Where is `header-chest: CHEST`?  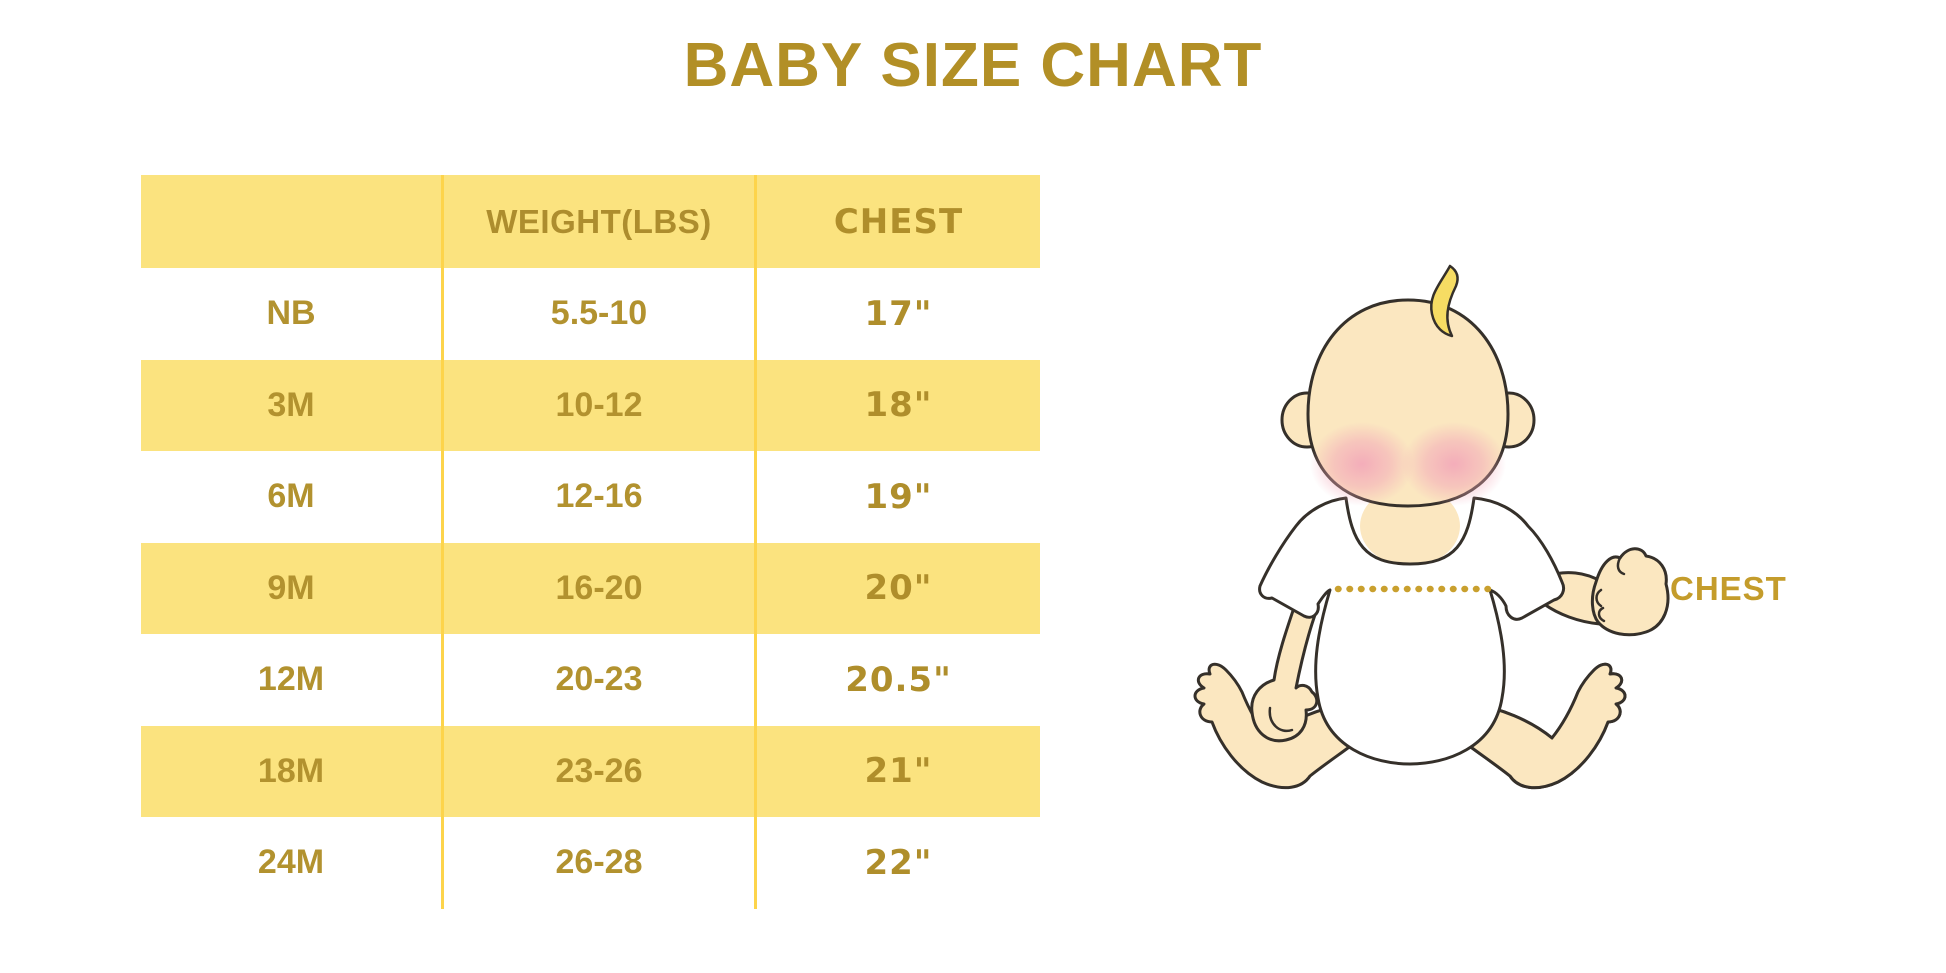 header-chest: CHEST is located at coordinates (897, 221).